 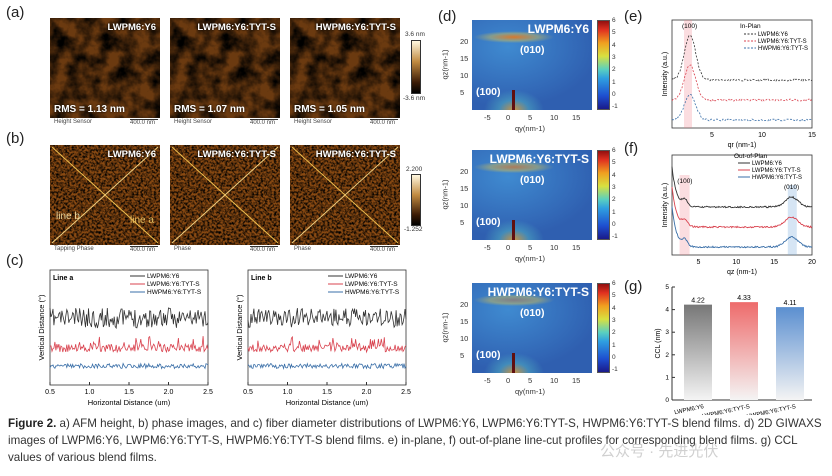 I want to click on out-of-plane-line, so click(x=742, y=227).